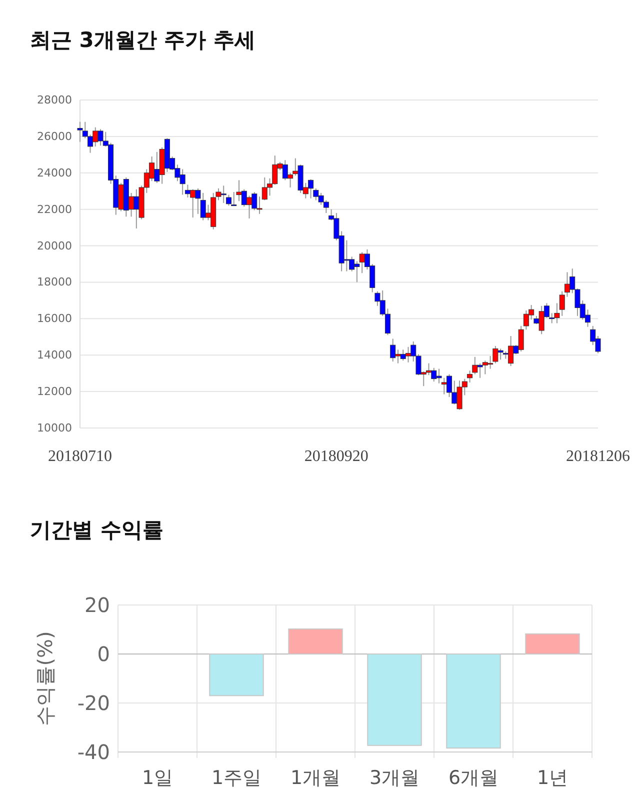 This screenshot has width=640, height=810. I want to click on y-tick-label: 0, so click(103, 654).